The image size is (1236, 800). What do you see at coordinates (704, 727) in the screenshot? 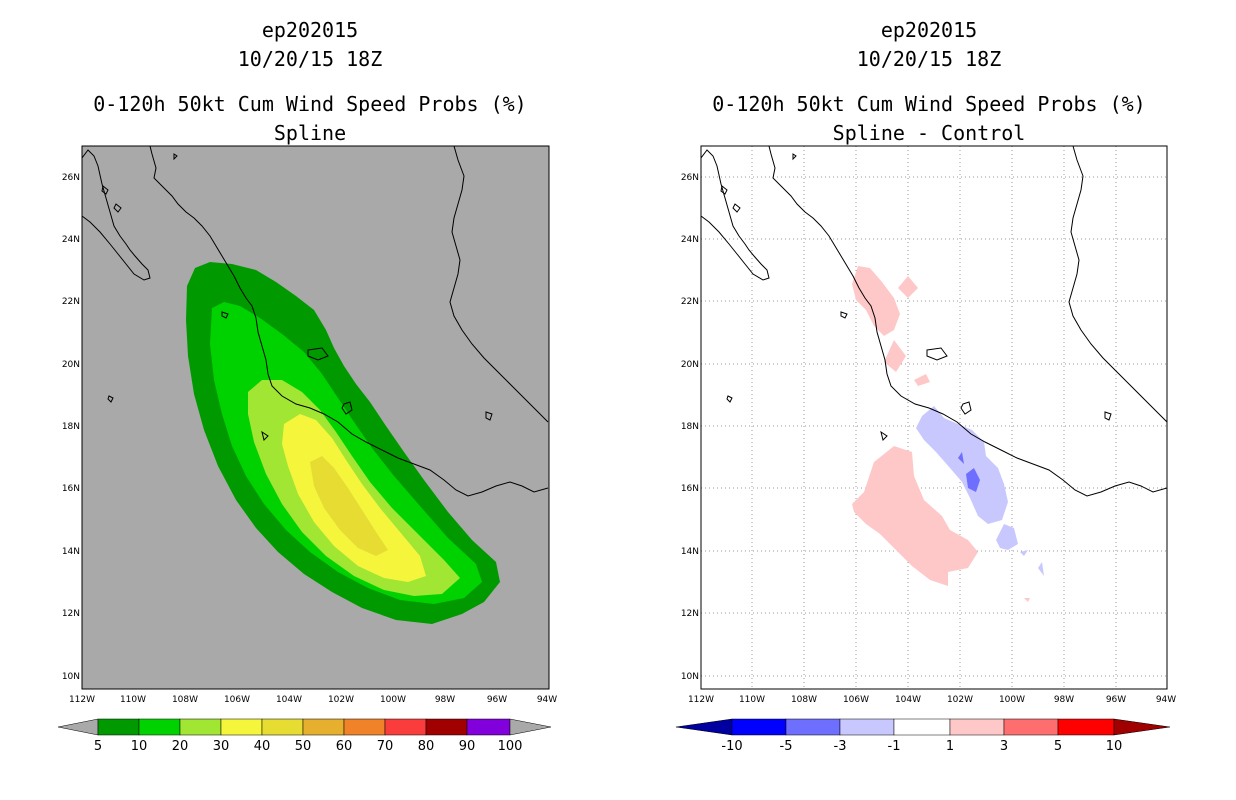
I see `right-colorbar-low-arrow` at bounding box center [704, 727].